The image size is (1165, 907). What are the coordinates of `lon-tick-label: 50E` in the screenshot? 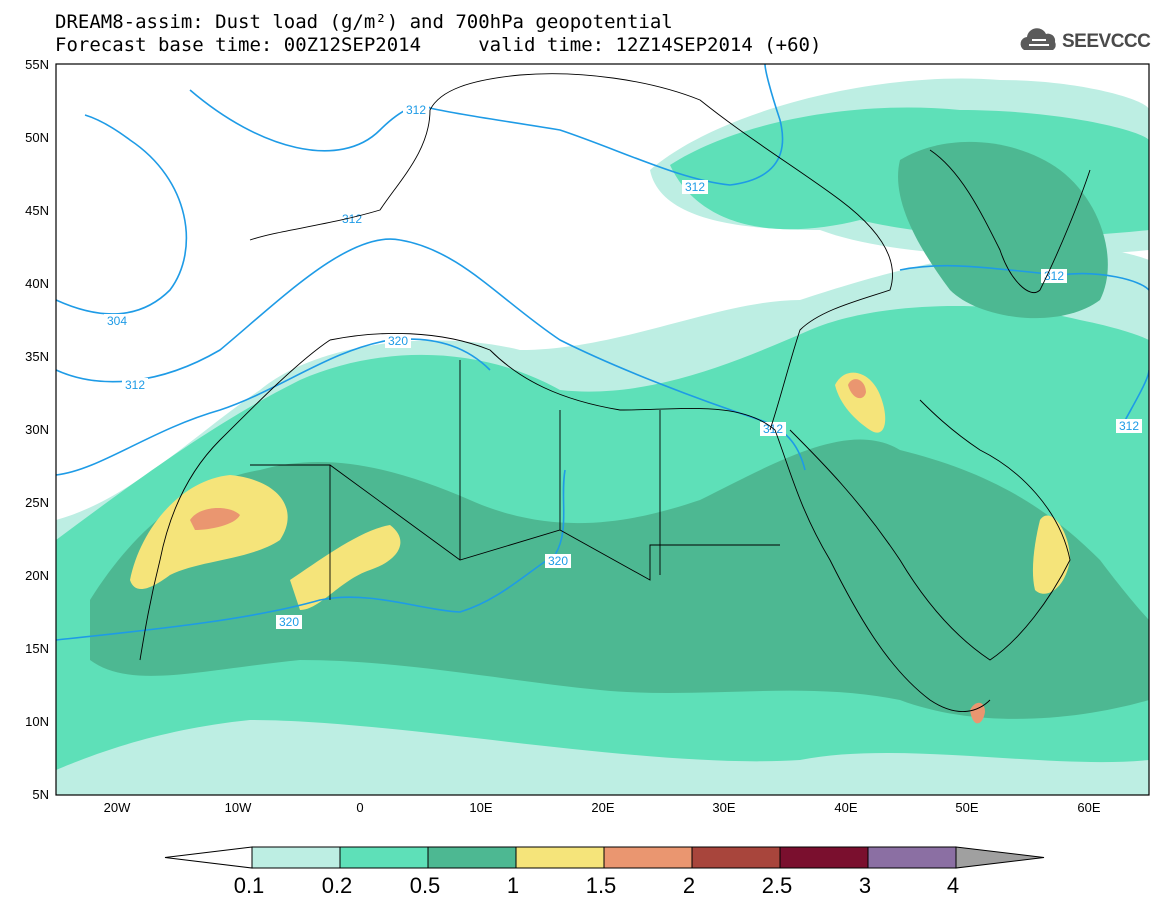 It's located at (966, 807).